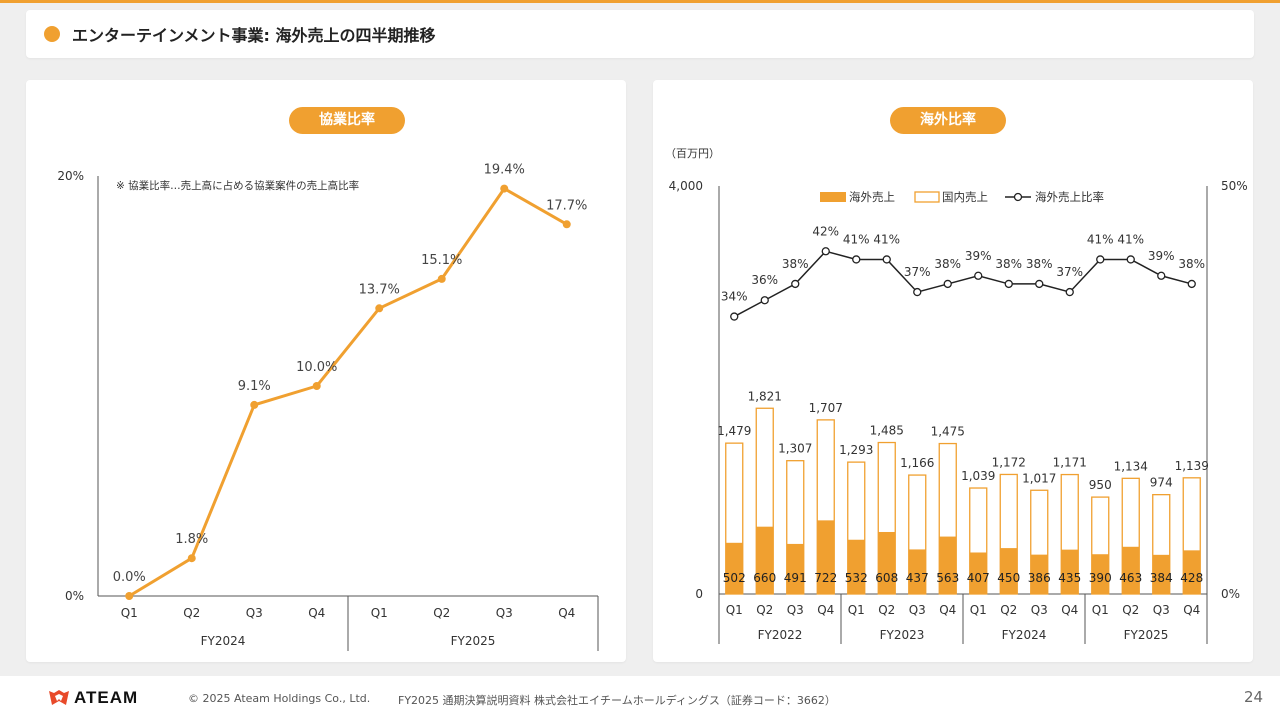  What do you see at coordinates (1069, 578) in the screenshot?
I see `bar-overseas-label: 435` at bounding box center [1069, 578].